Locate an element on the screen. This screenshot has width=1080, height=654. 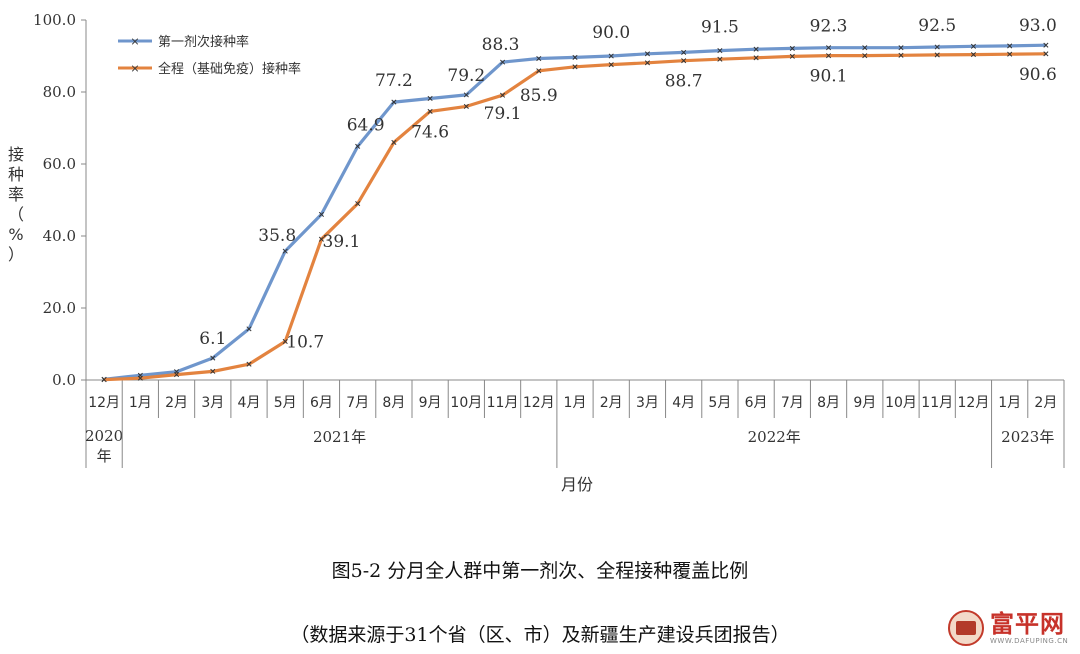
y-axis-title-text: 接种率（%） is located at coordinates (16, 204).